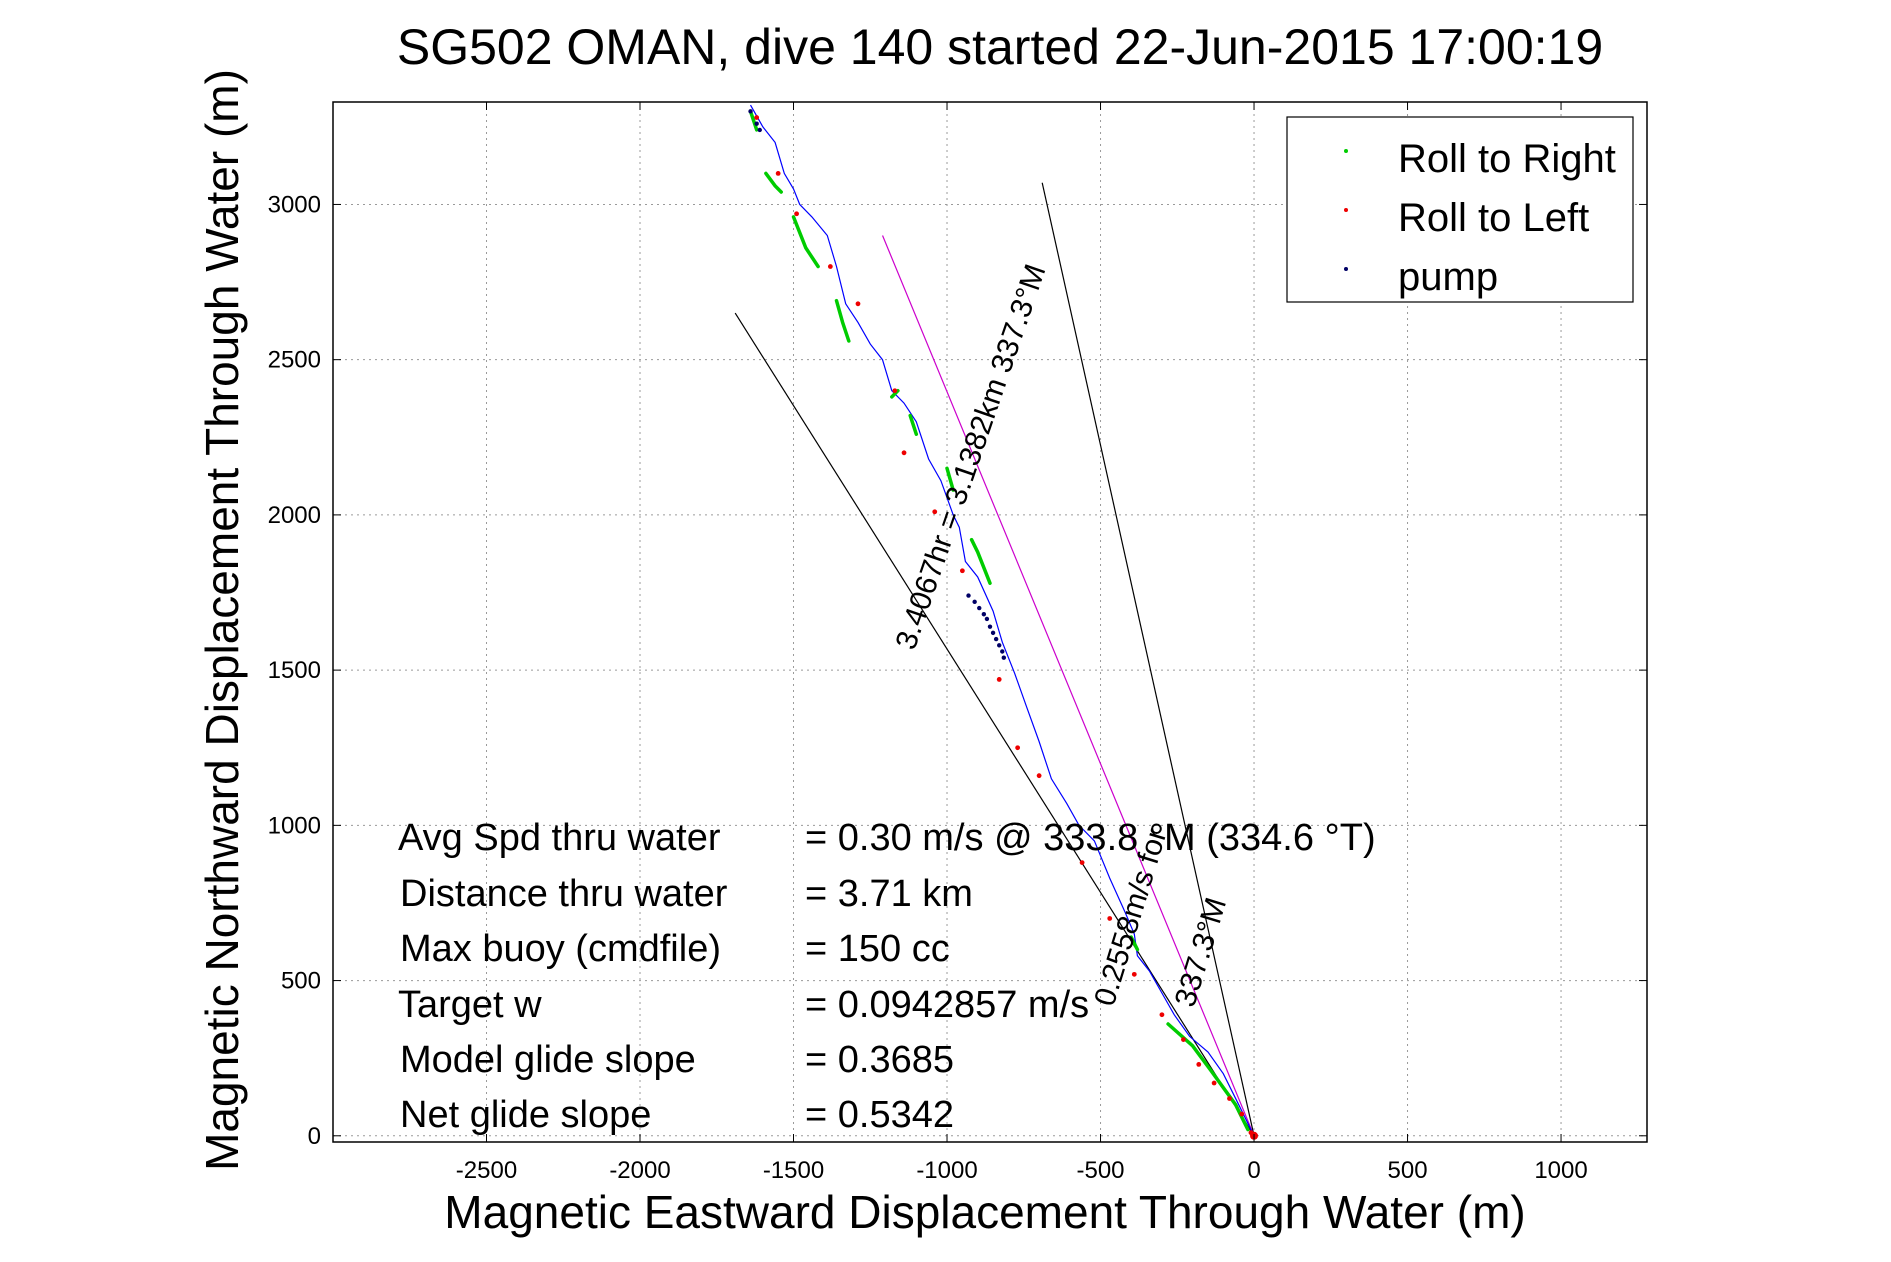 This screenshot has width=1891, height=1262. I want to click on legend-marker-roll-left, so click(1346, 210).